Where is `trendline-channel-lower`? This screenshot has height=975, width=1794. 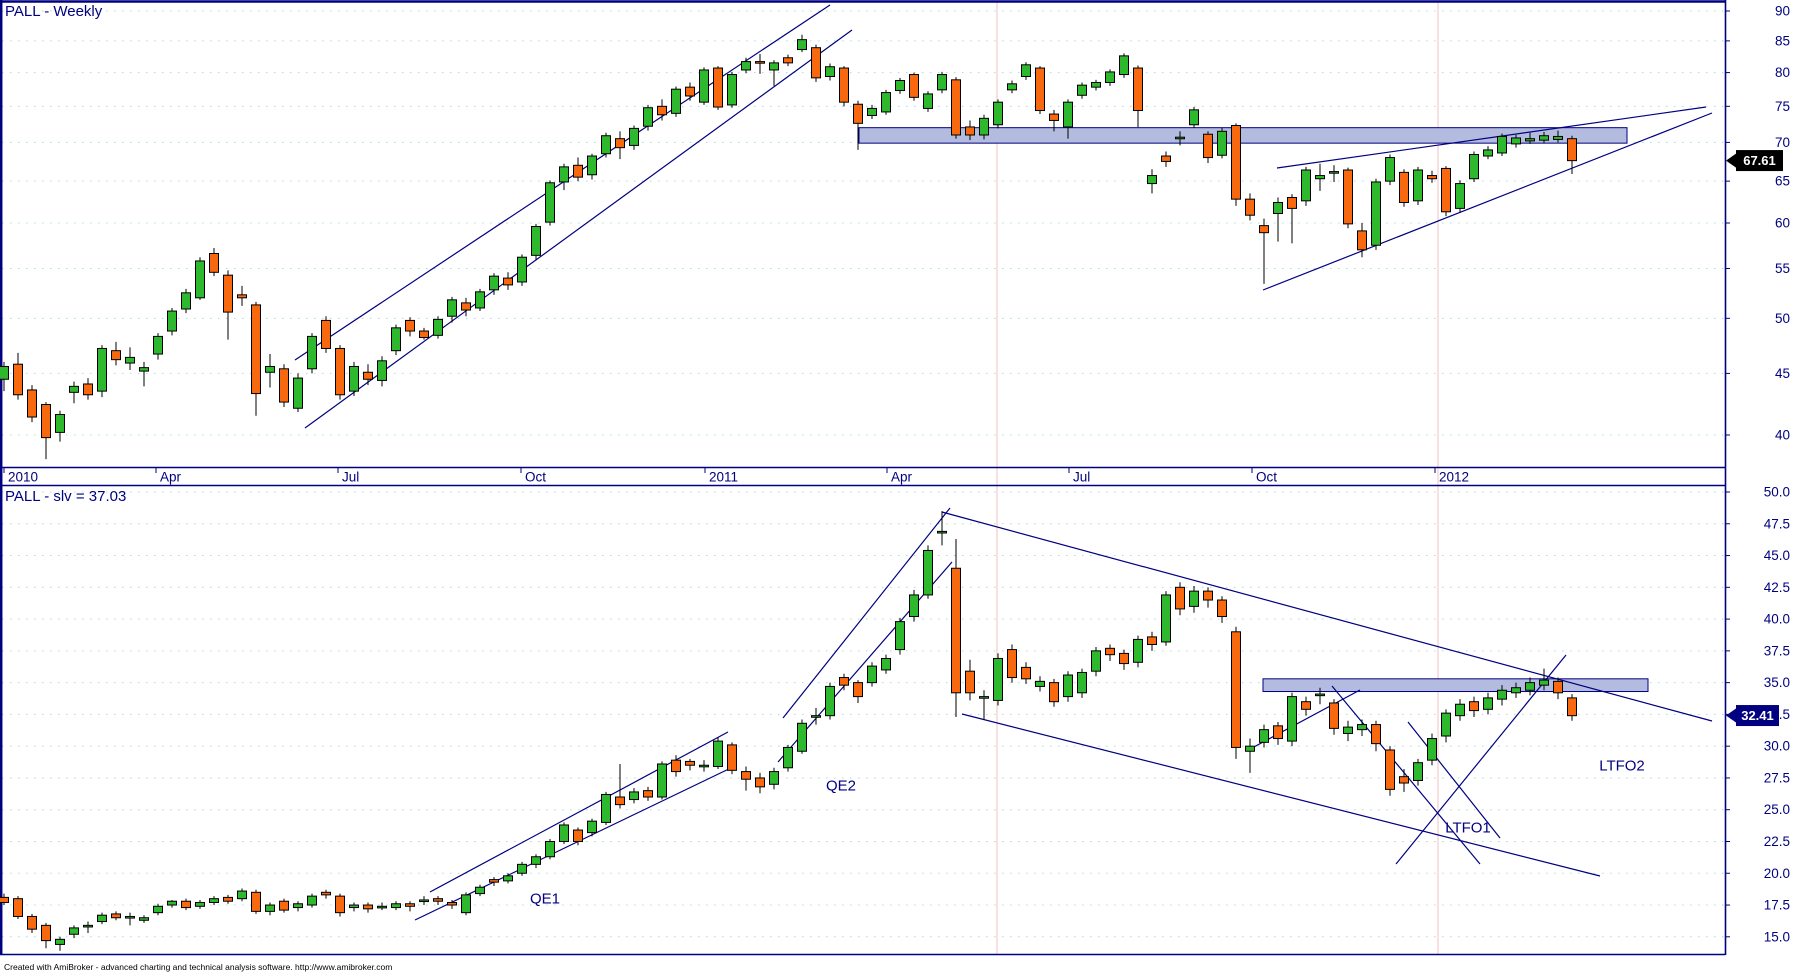 trendline-channel-lower is located at coordinates (578, 229).